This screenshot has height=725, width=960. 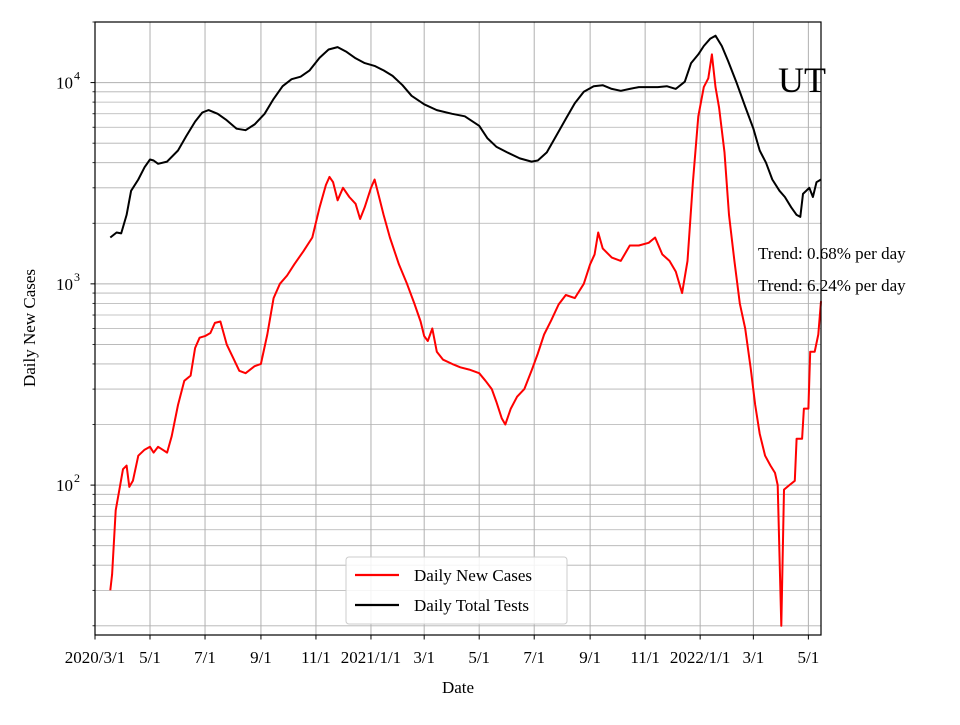 I want to click on x-tick-label: 2020/3/1, so click(x=95, y=657).